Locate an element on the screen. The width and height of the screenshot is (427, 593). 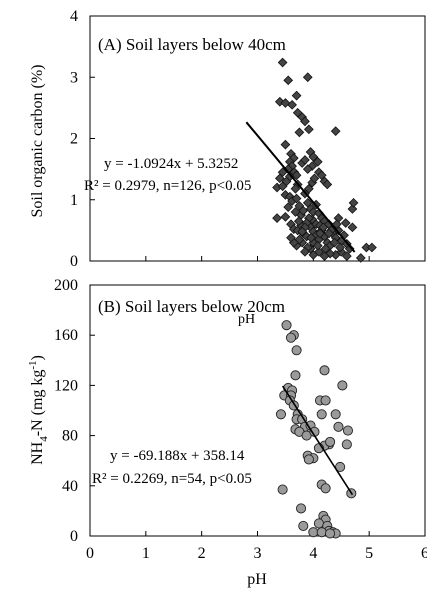
panel-b-x-tick-label: 0 is located at coordinates (90, 553).